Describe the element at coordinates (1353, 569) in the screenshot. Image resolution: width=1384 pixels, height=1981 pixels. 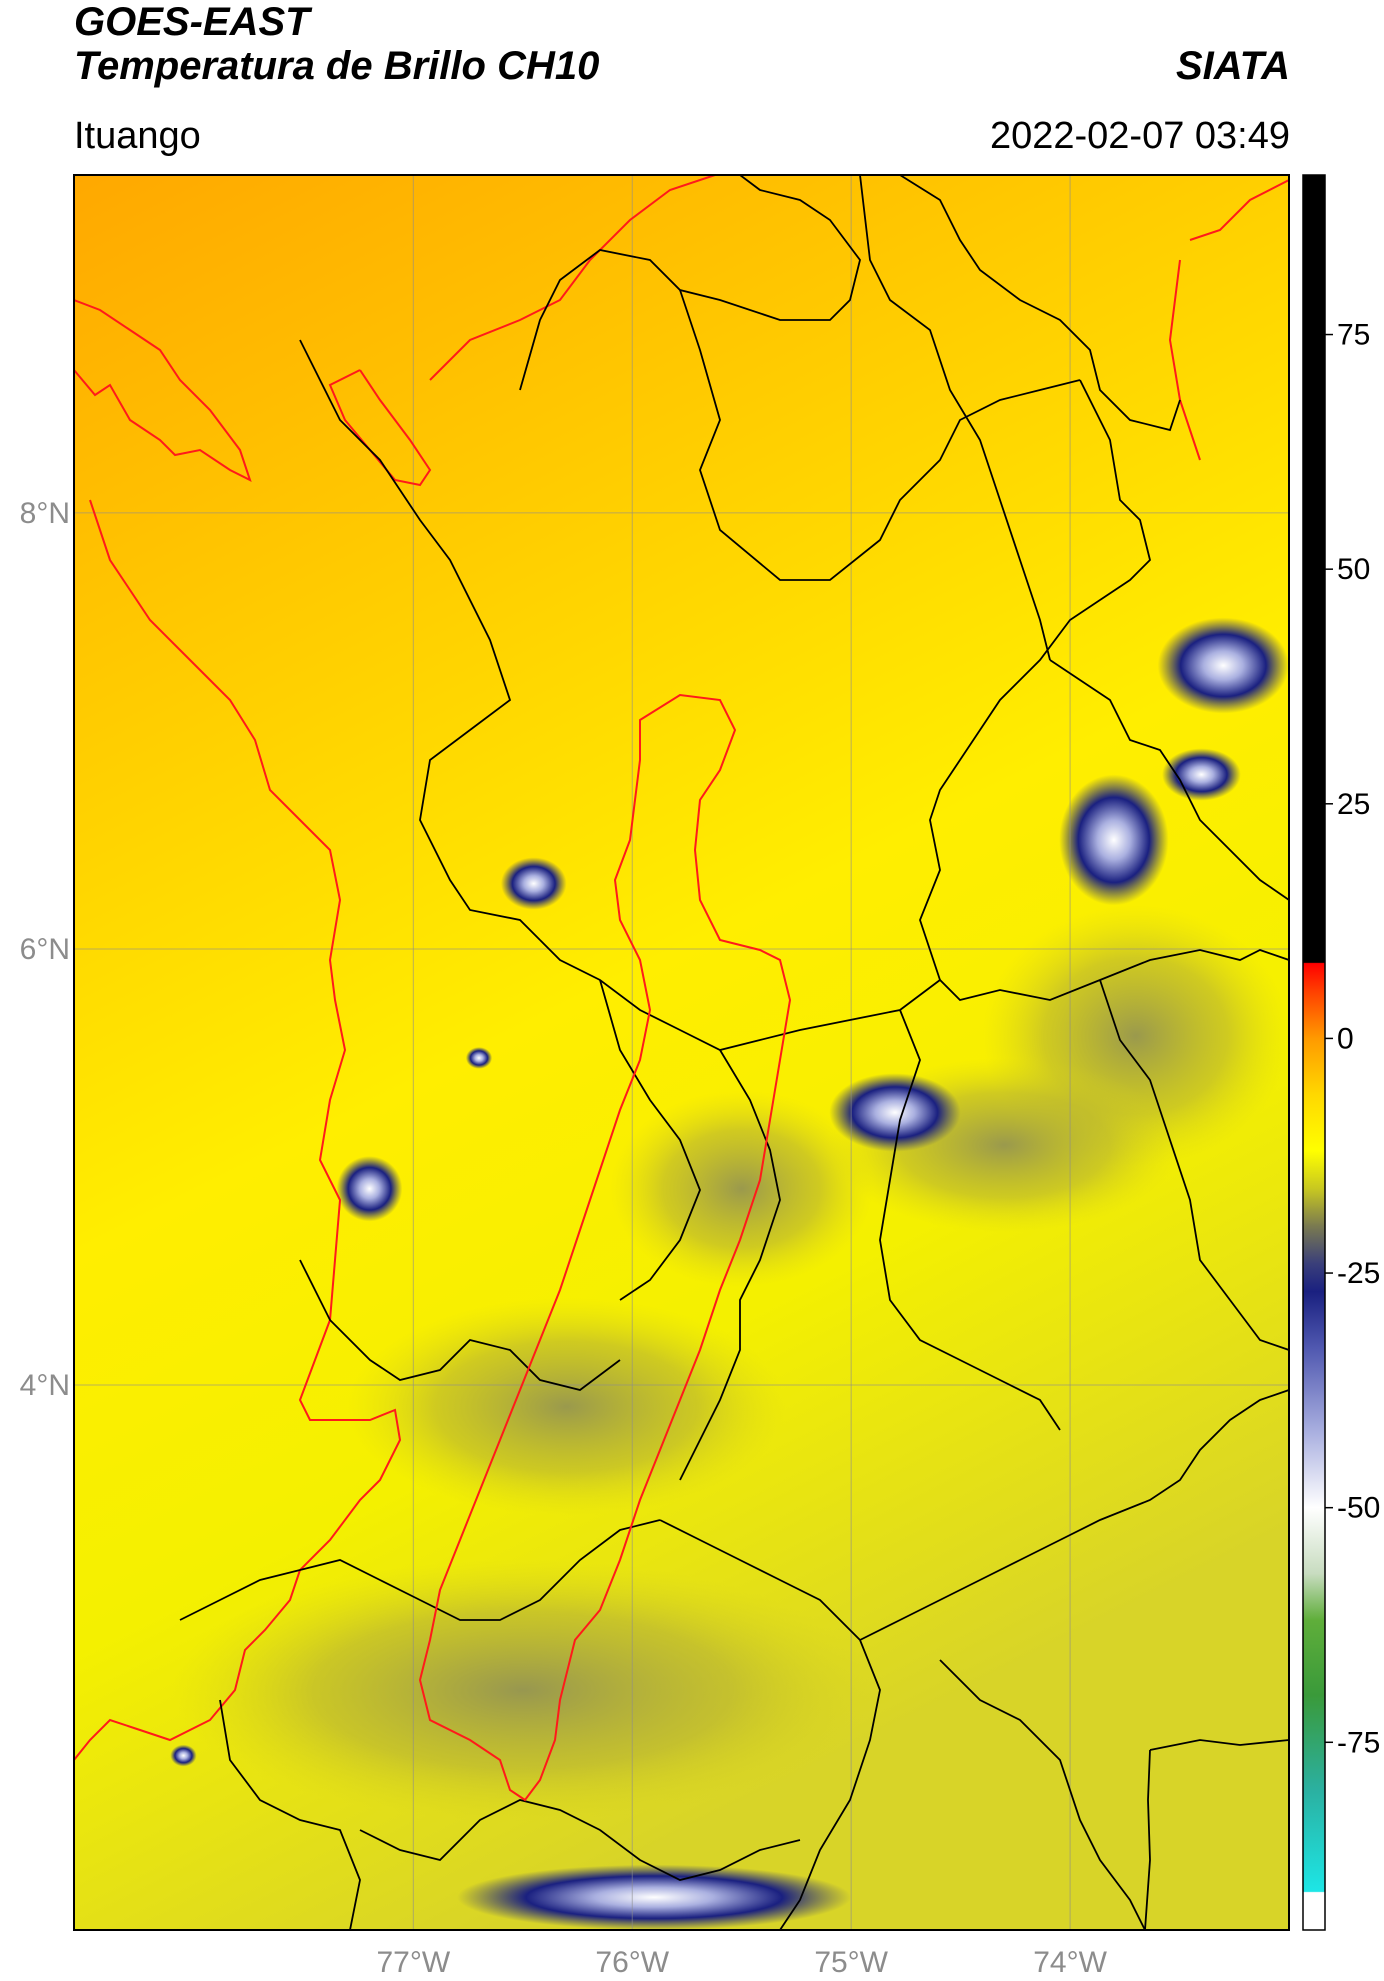
I see `colorbar-tick-label: 50` at that location.